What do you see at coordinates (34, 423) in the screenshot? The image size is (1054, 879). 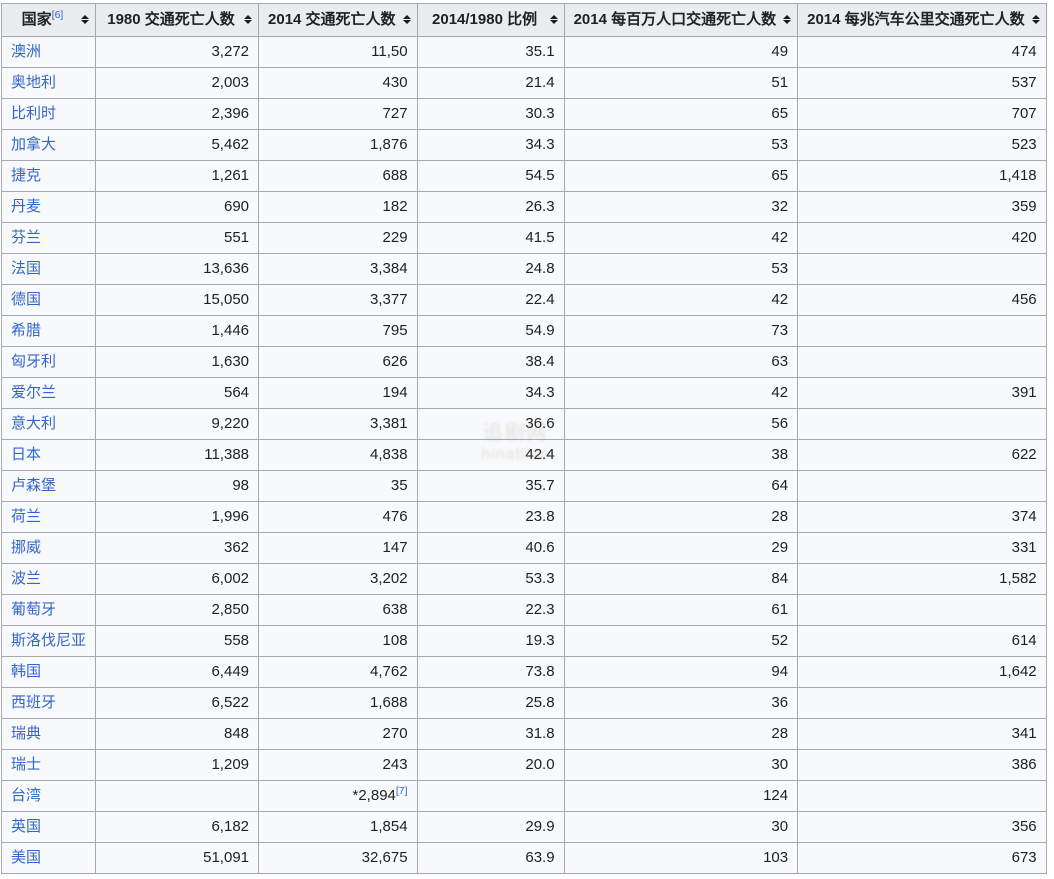 I see `country-link: 意大利` at bounding box center [34, 423].